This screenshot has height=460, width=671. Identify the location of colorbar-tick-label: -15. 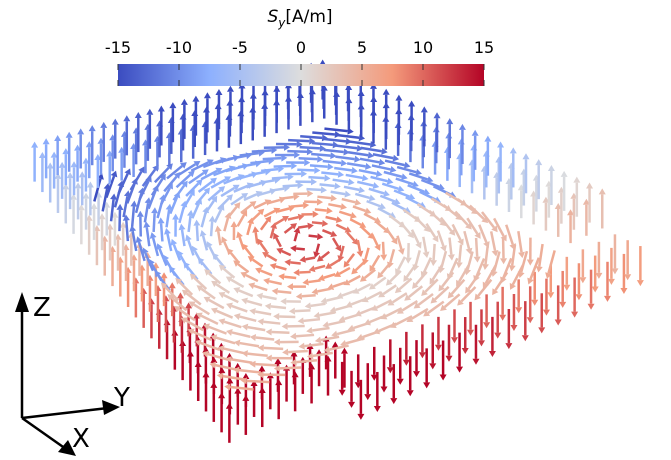
(118, 47).